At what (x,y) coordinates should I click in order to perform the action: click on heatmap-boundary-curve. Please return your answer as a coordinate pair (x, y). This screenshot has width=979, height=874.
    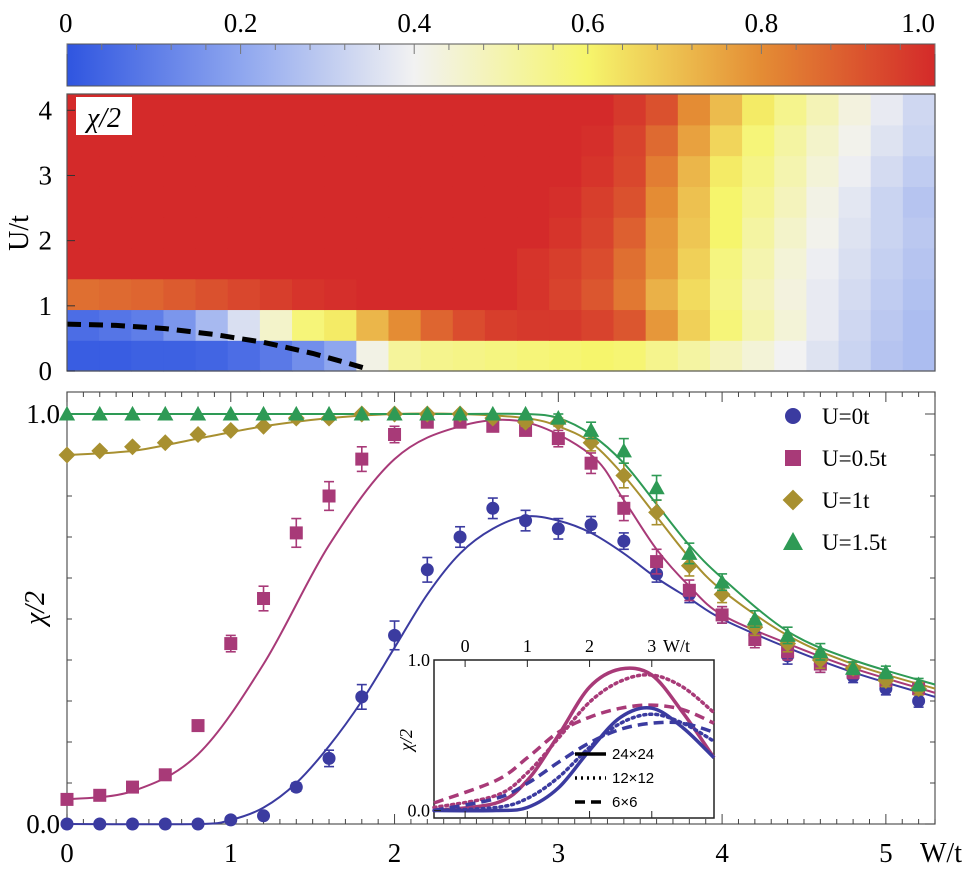
    Looking at the image, I should click on (218, 347).